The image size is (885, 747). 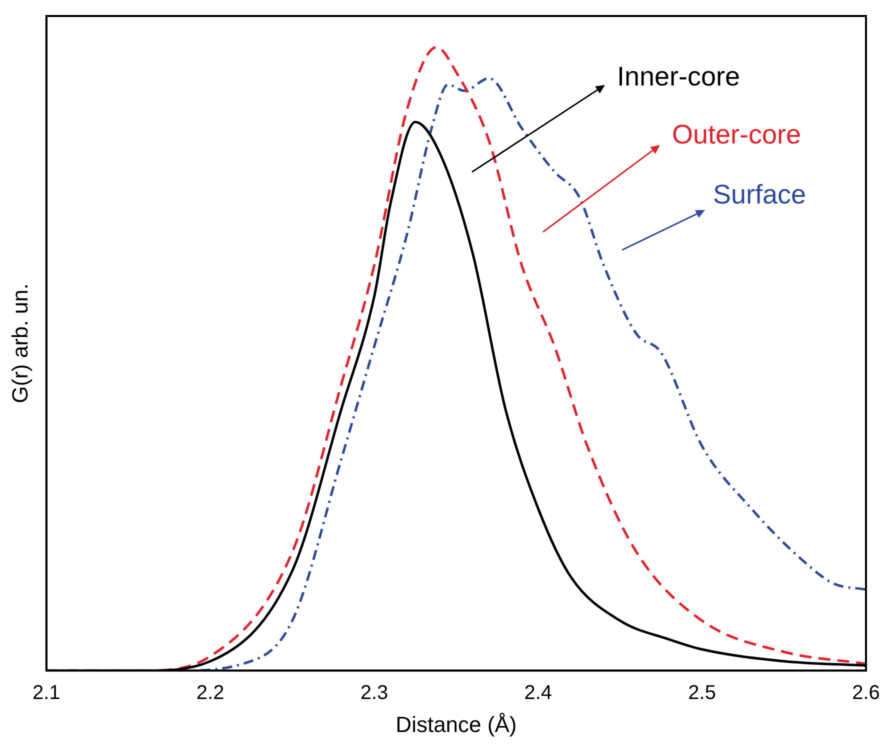 I want to click on x-tick-label: 2.3, so click(x=374, y=693).